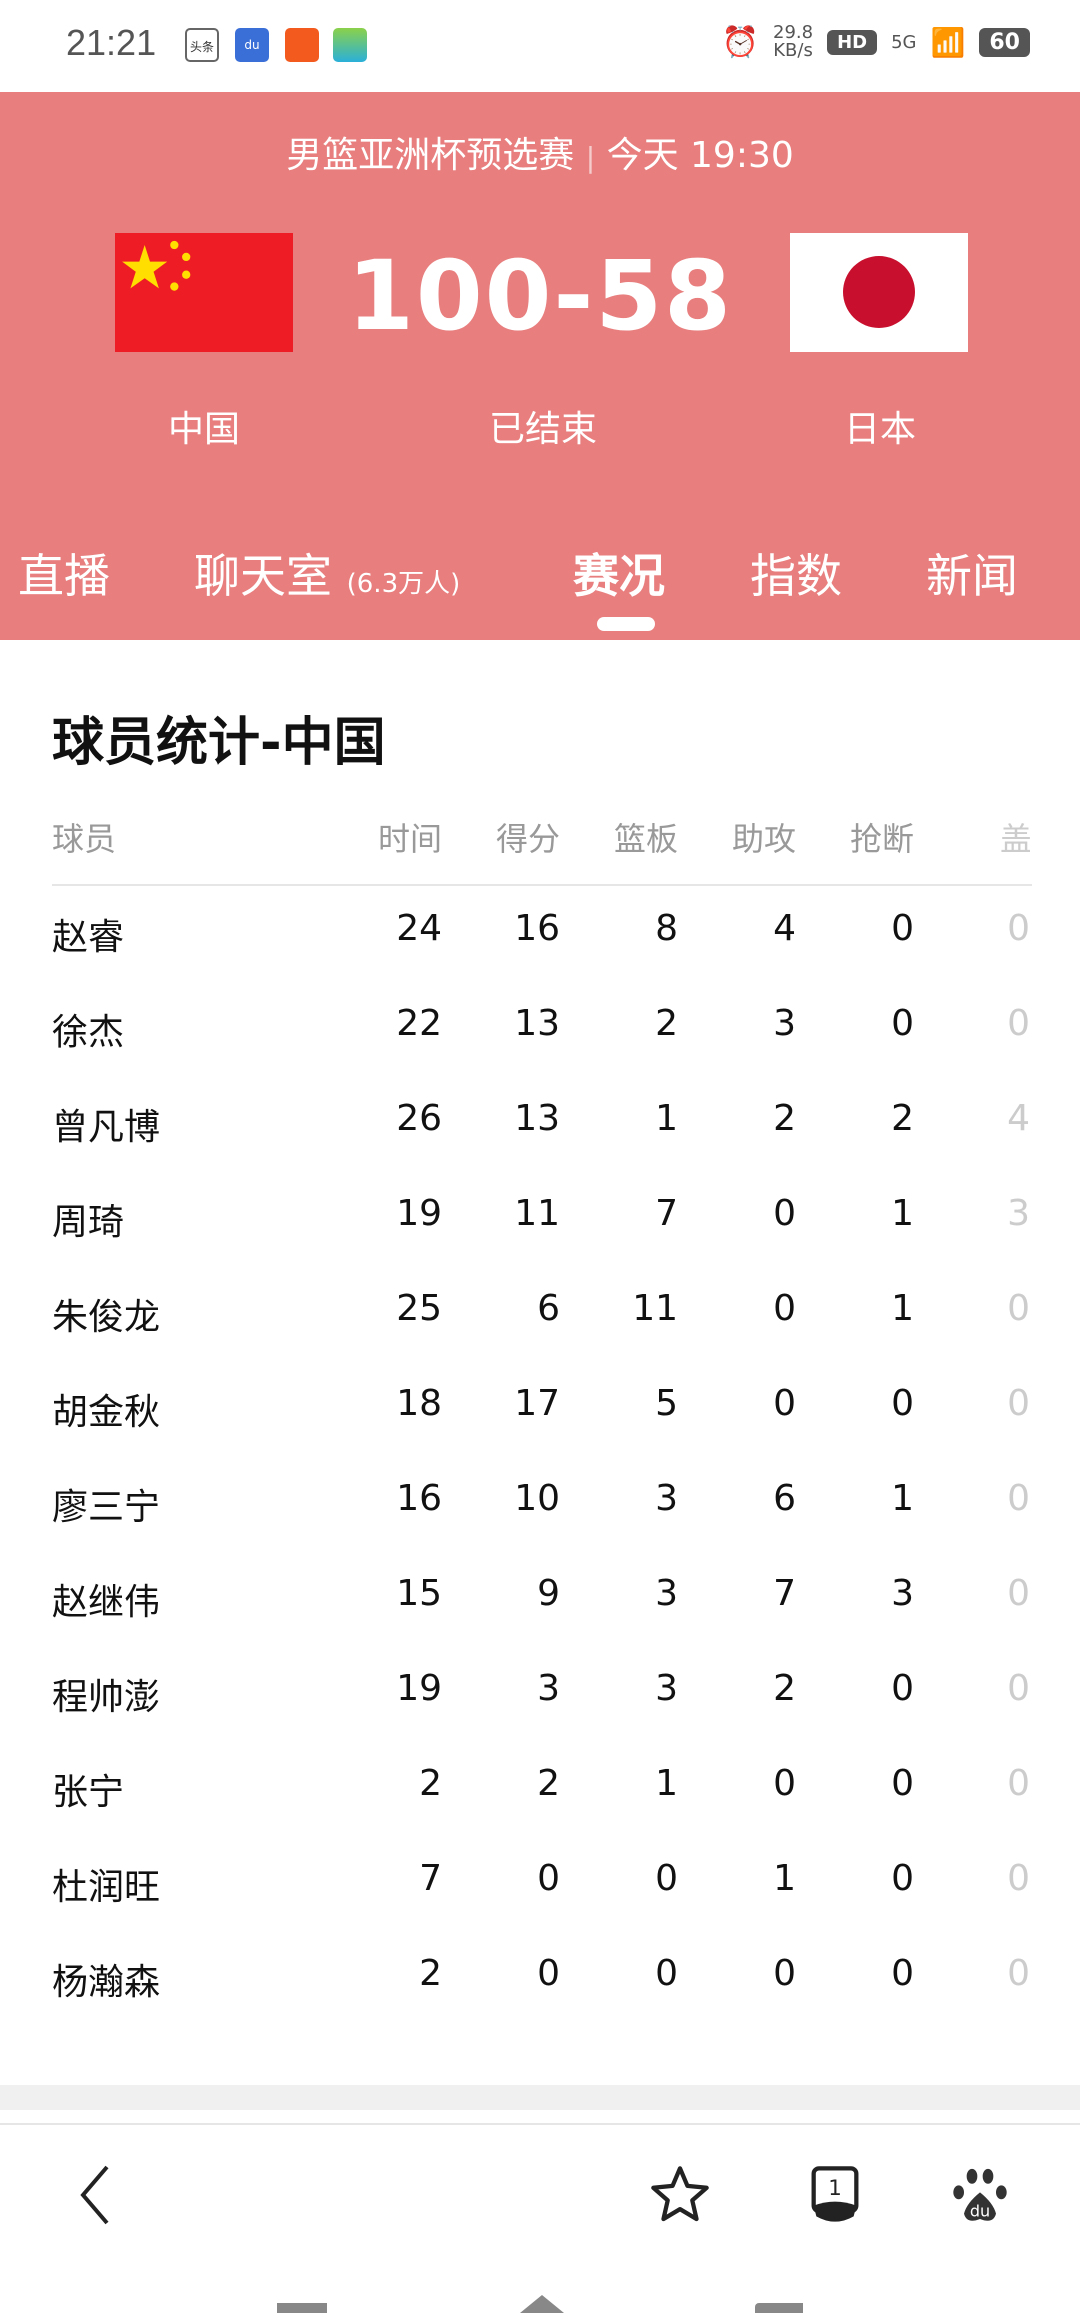  What do you see at coordinates (972, 576) in the screenshot?
I see `tab-news: 新闻` at bounding box center [972, 576].